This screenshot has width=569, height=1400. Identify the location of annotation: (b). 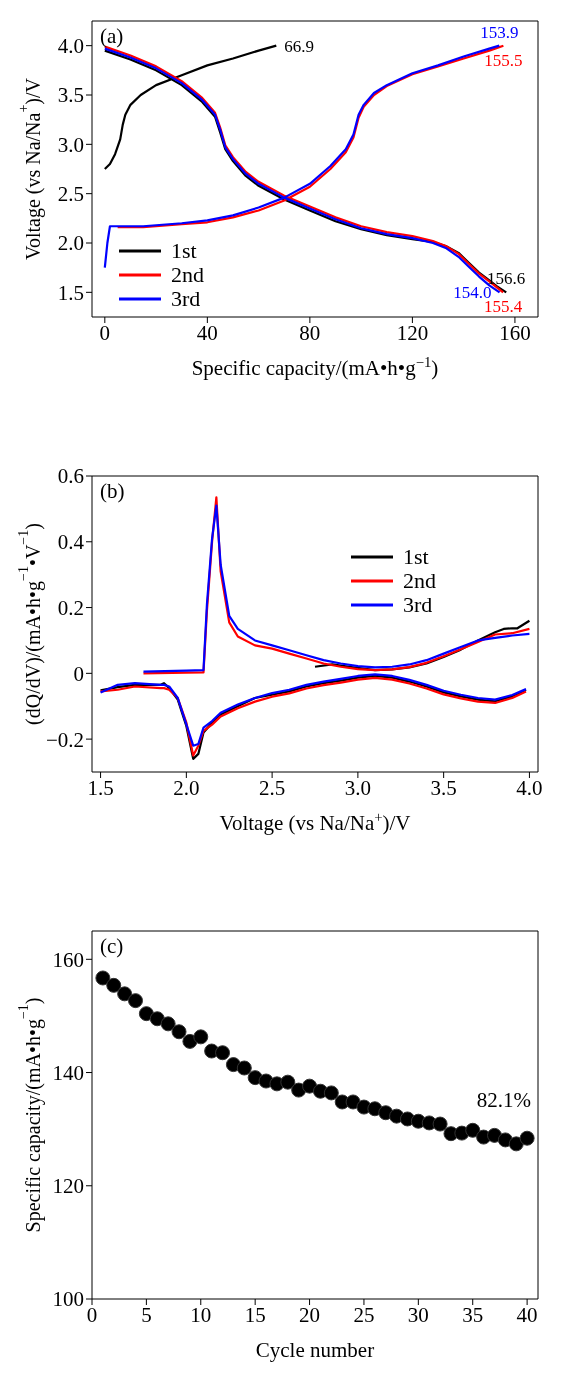
(112, 491).